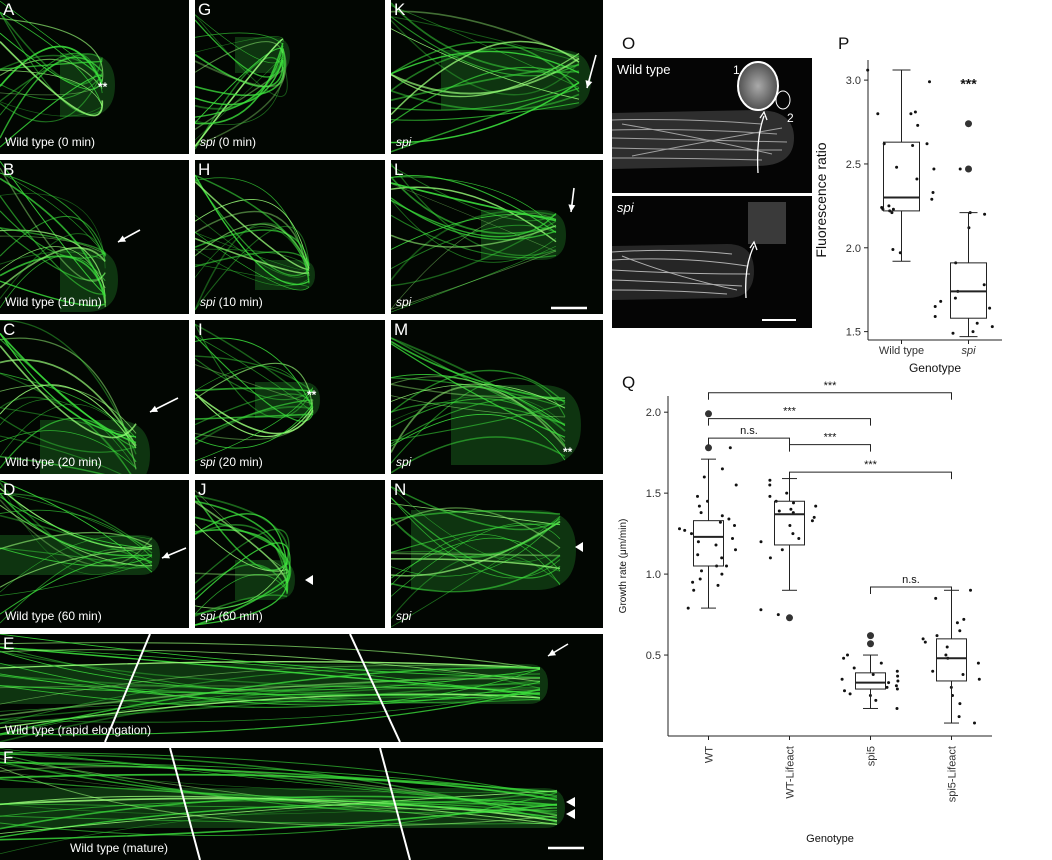 The image size is (1052, 860). Describe the element at coordinates (53, 462) in the screenshot. I see `micro-caption-c: Wild type (20 min)` at that location.